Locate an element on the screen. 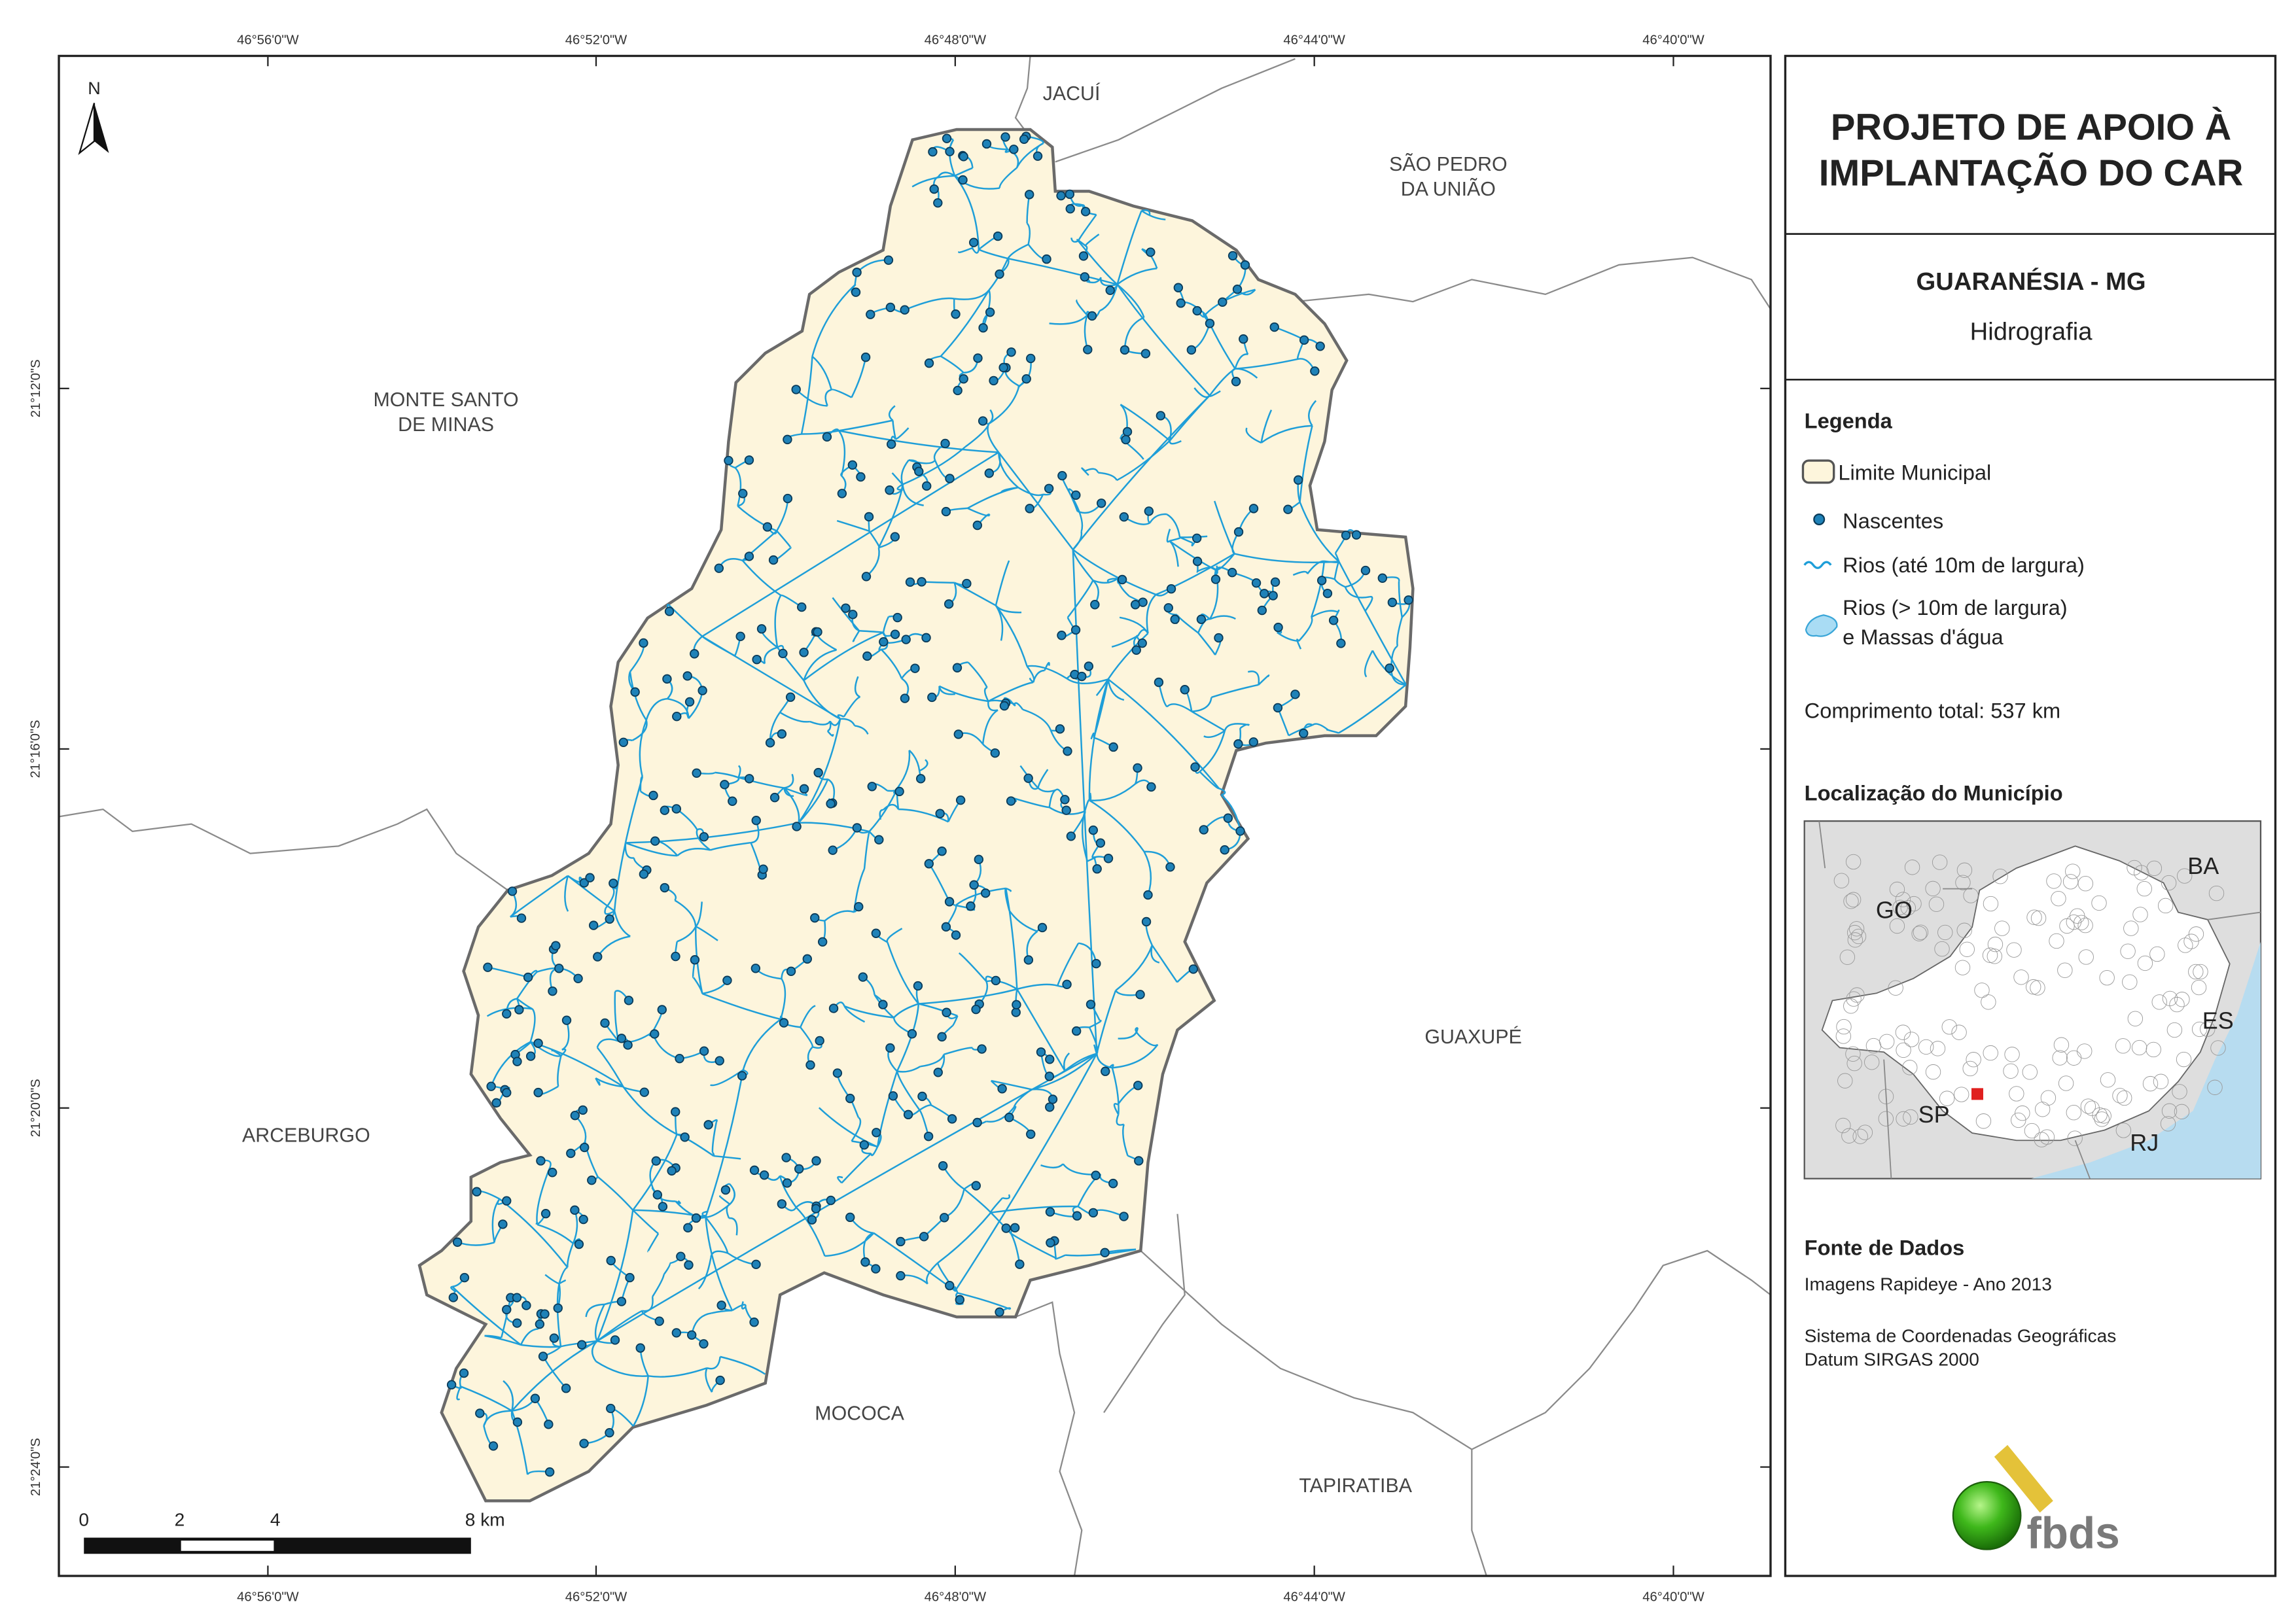 The height and width of the screenshot is (1623, 2296). legend-swatch is located at coordinates (1817, 565).